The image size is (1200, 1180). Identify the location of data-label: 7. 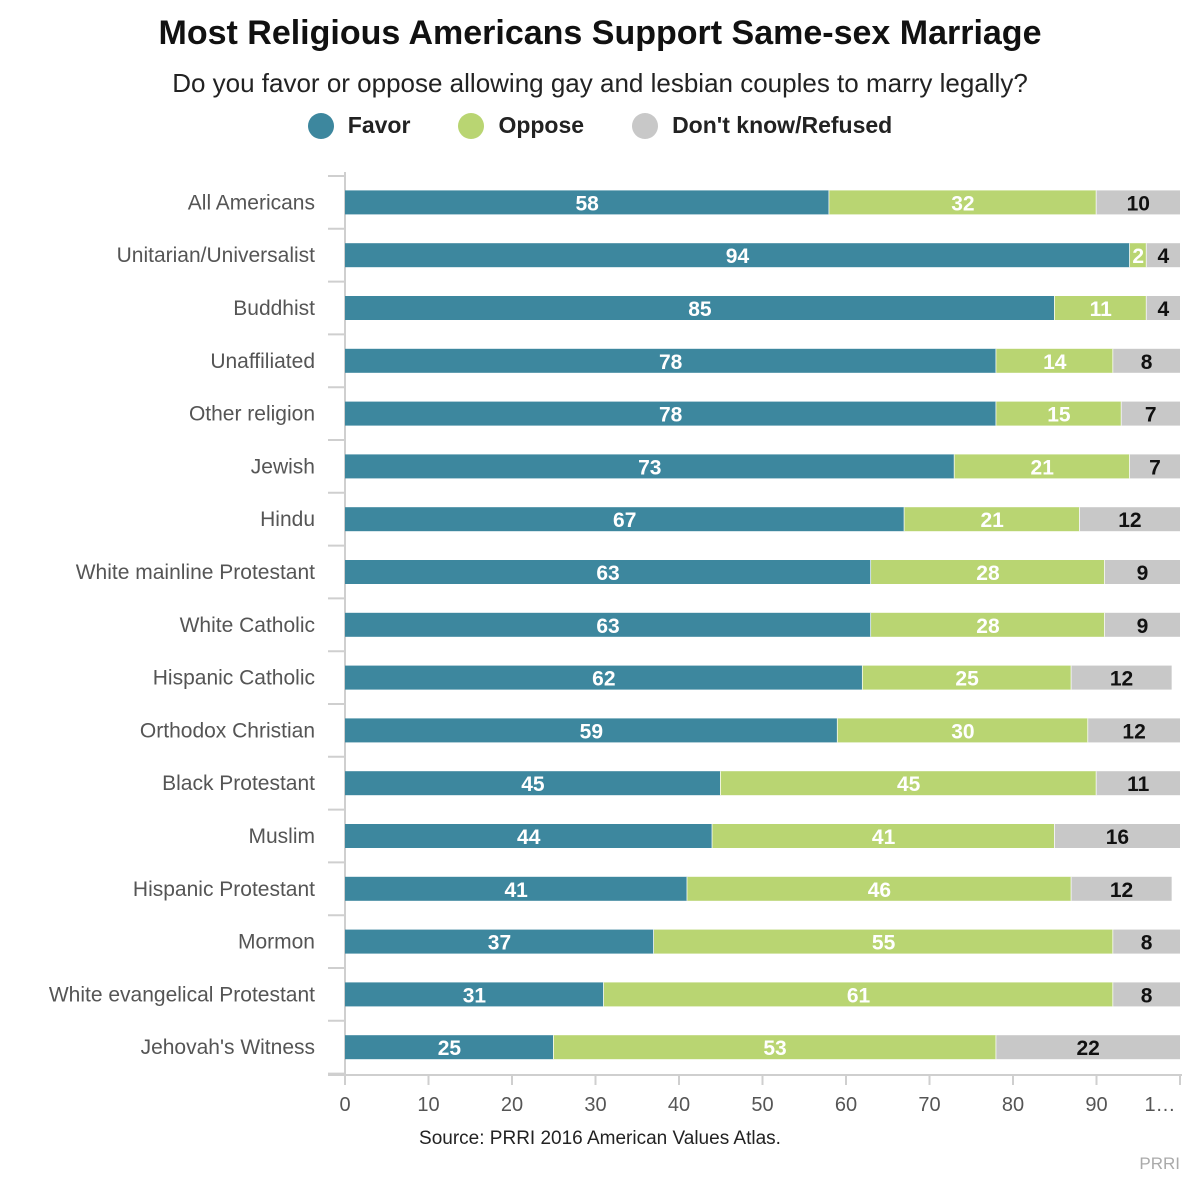
(1151, 415).